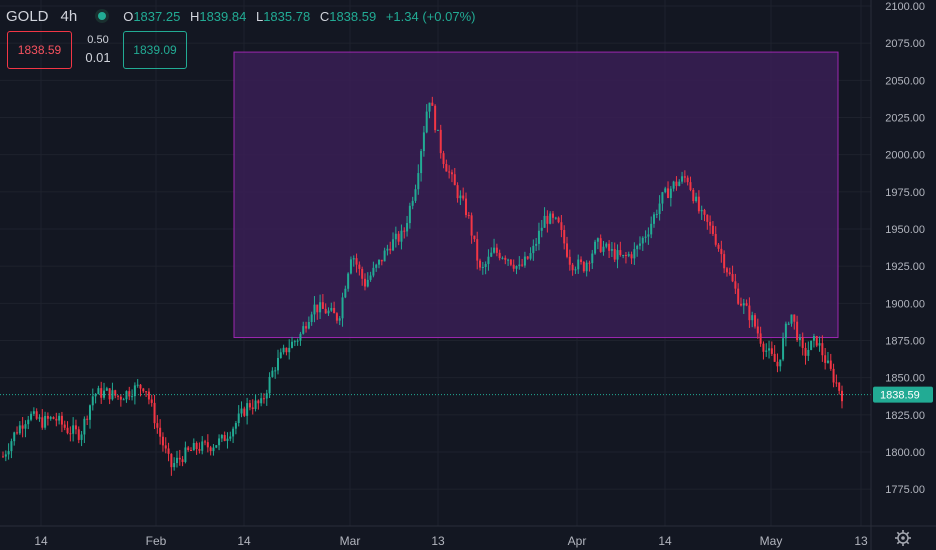 This screenshot has width=936, height=550. What do you see at coordinates (905, 156) in the screenshot?
I see `price-tick-label: 2000.00` at bounding box center [905, 156].